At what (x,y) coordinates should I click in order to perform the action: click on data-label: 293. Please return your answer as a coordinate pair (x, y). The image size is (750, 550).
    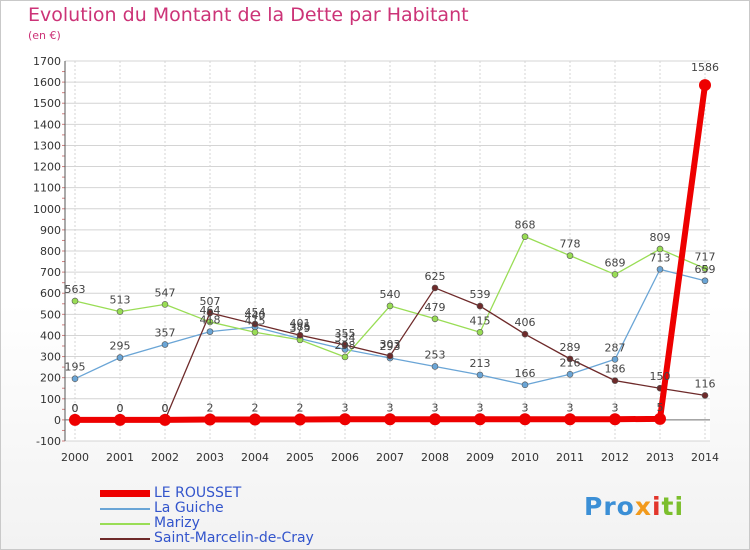
    Looking at the image, I should click on (390, 346).